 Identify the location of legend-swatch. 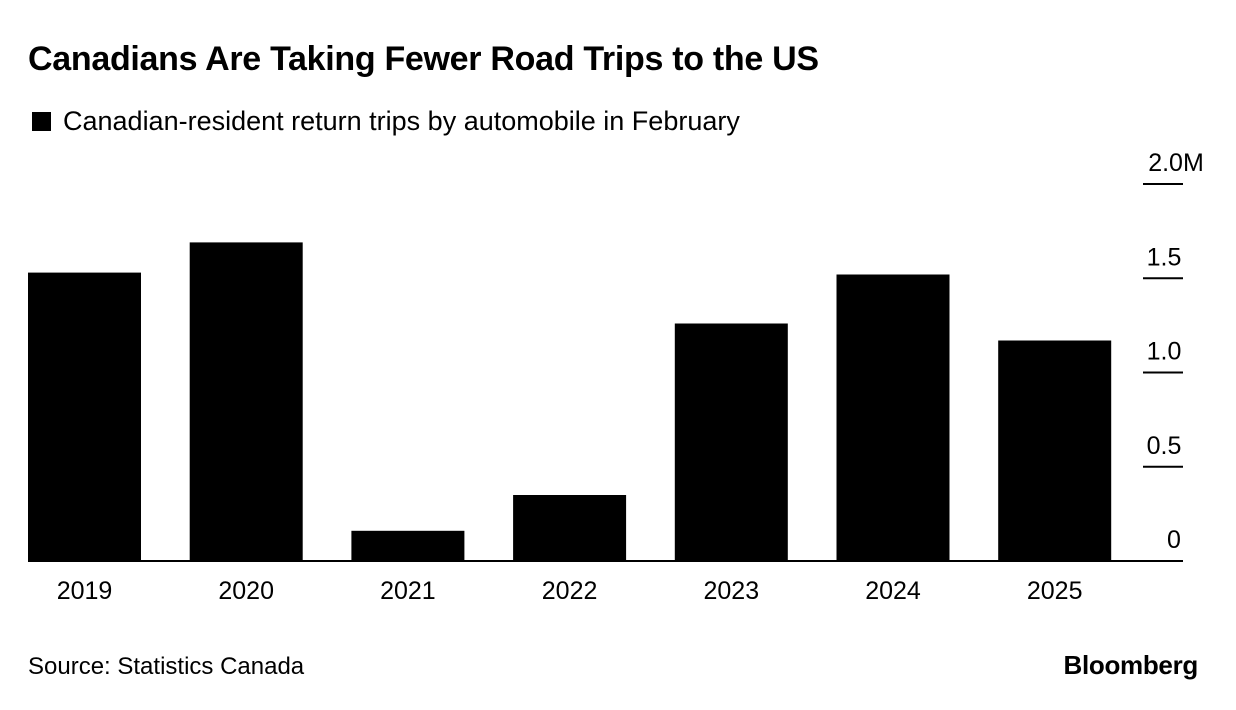
(41, 121).